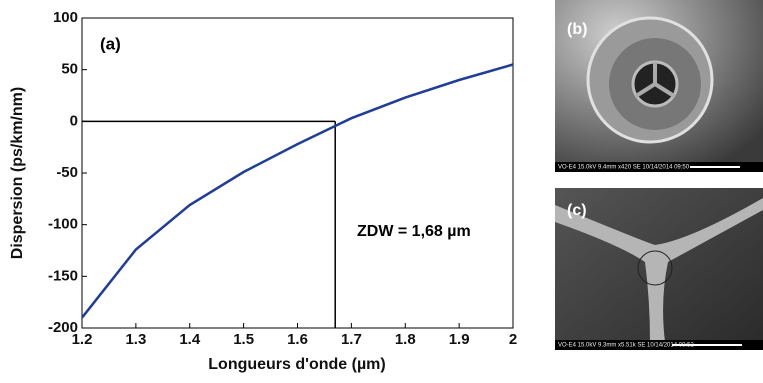 Image resolution: width=763 pixels, height=383 pixels. I want to click on x-tick-label: 1.2, so click(82, 339).